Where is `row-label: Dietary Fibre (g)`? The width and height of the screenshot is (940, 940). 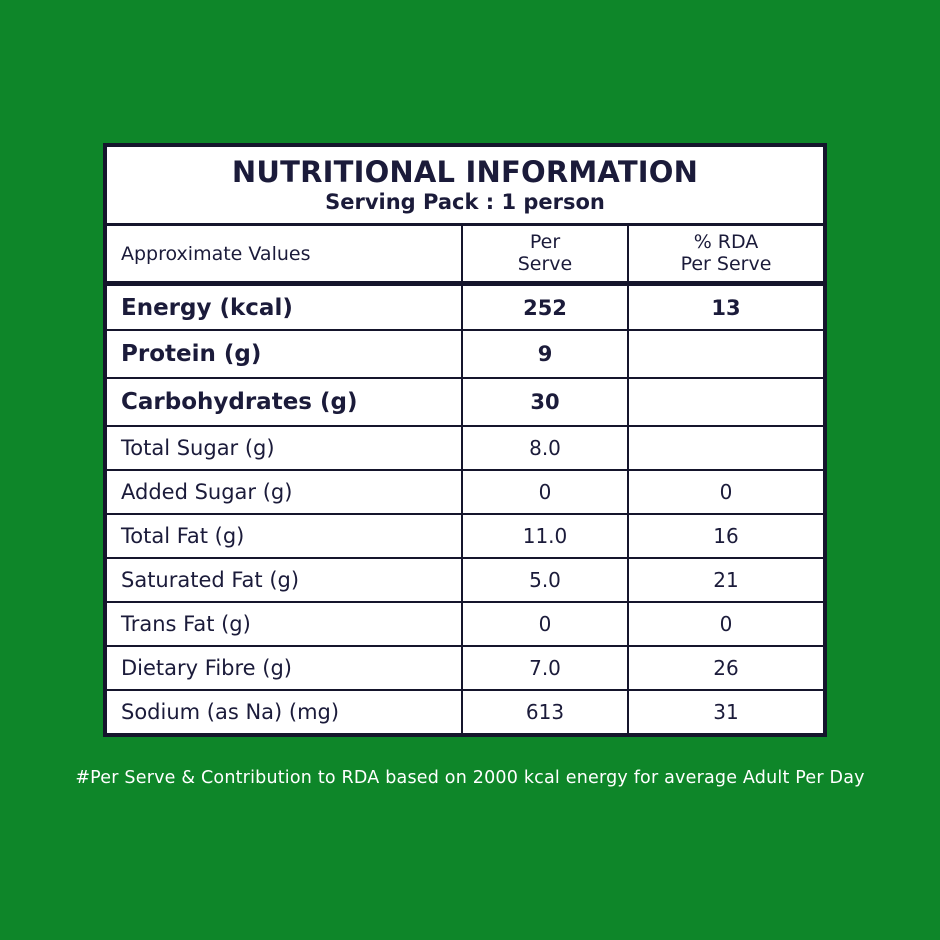 row-label: Dietary Fibre (g) is located at coordinates (206, 668).